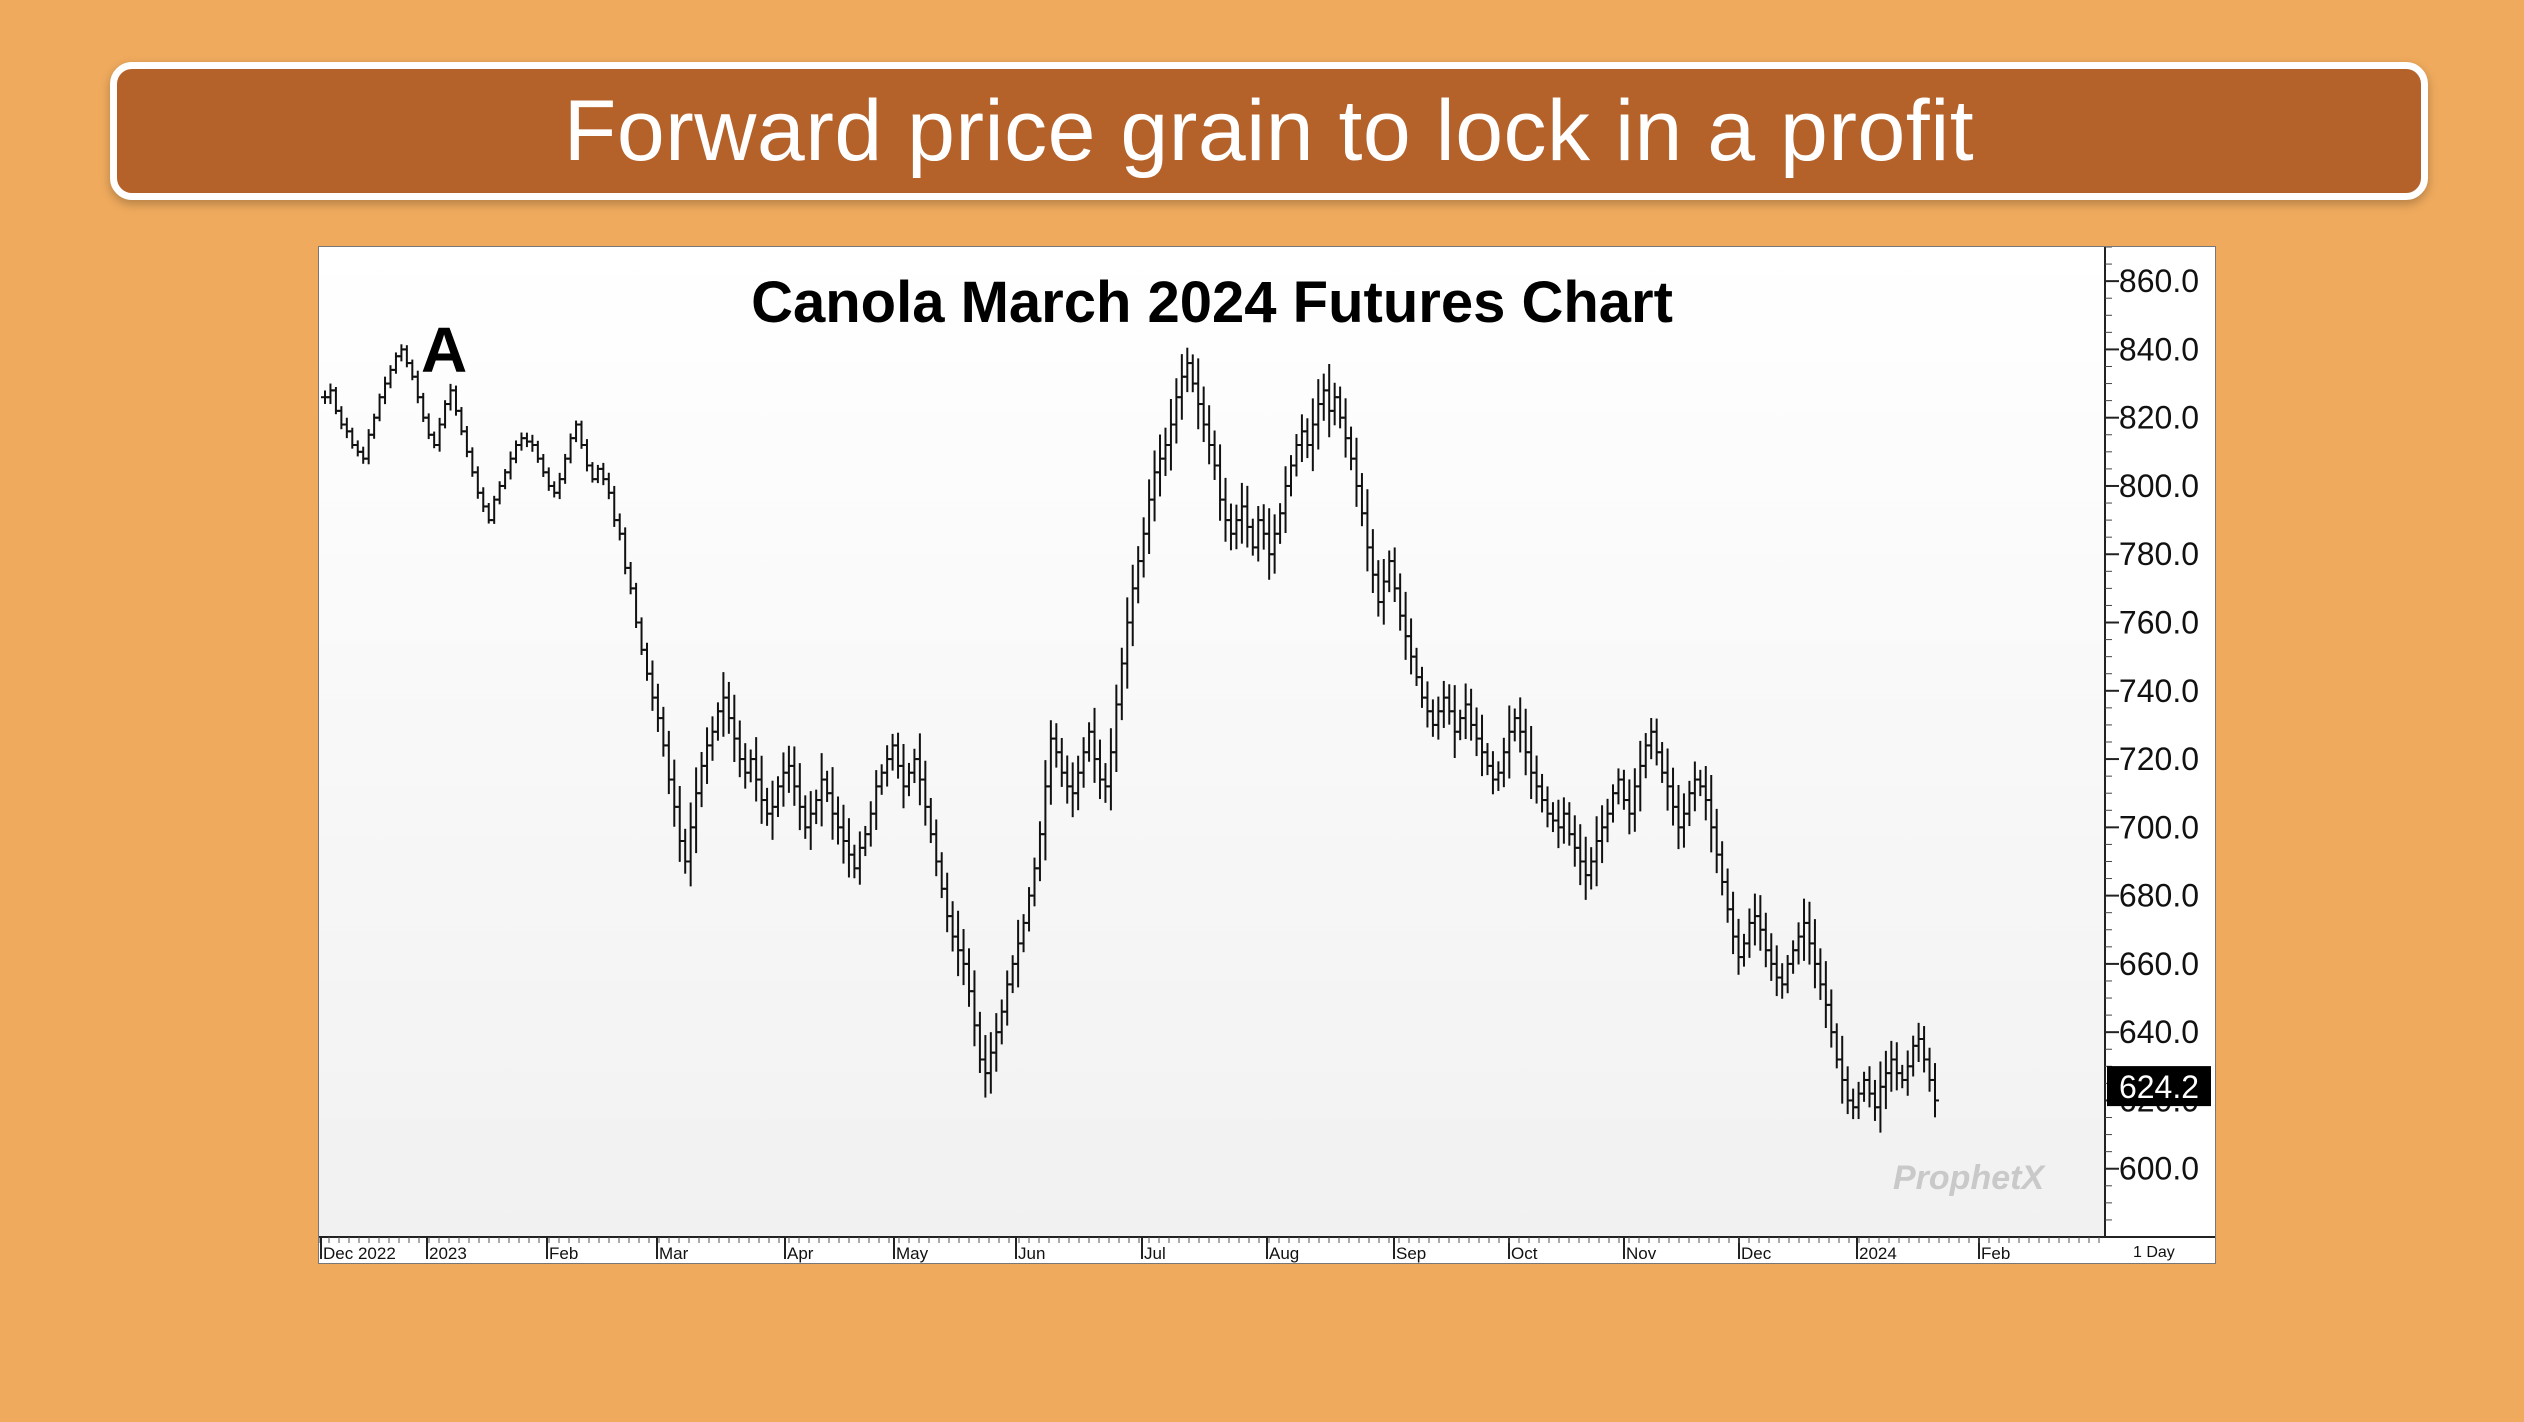 The height and width of the screenshot is (1422, 2524). Describe the element at coordinates (2159, 418) in the screenshot. I see `y-tick-label: 820.0` at that location.